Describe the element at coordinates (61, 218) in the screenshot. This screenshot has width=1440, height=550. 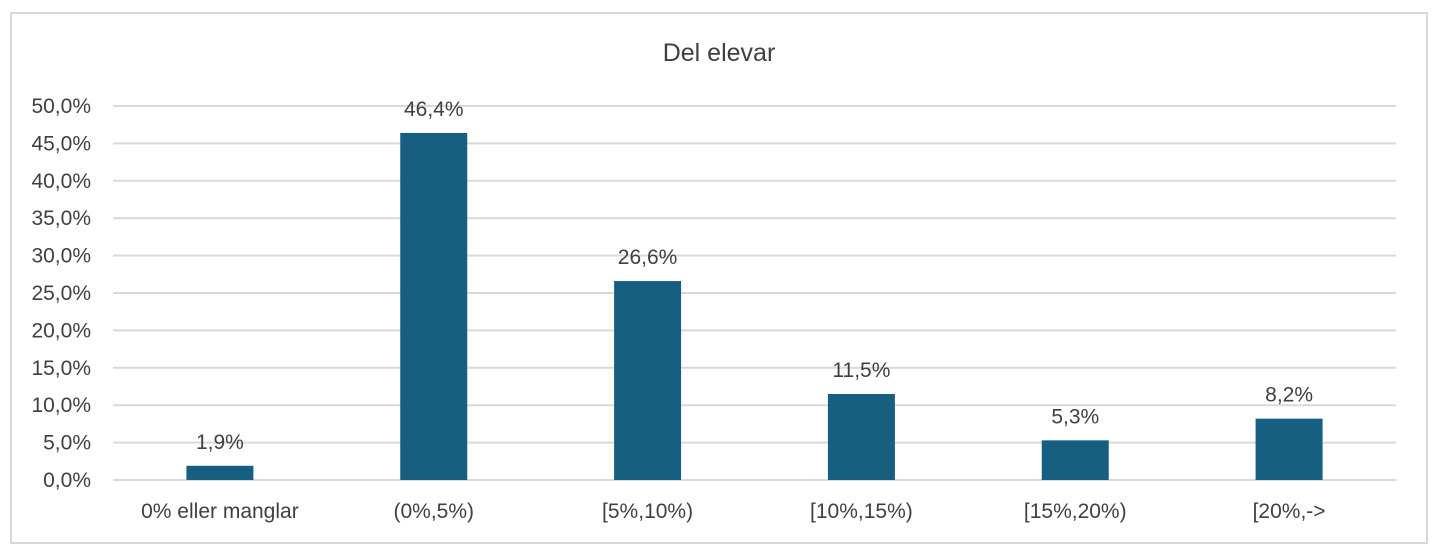
I see `y-tick-label: 35,0%` at that location.